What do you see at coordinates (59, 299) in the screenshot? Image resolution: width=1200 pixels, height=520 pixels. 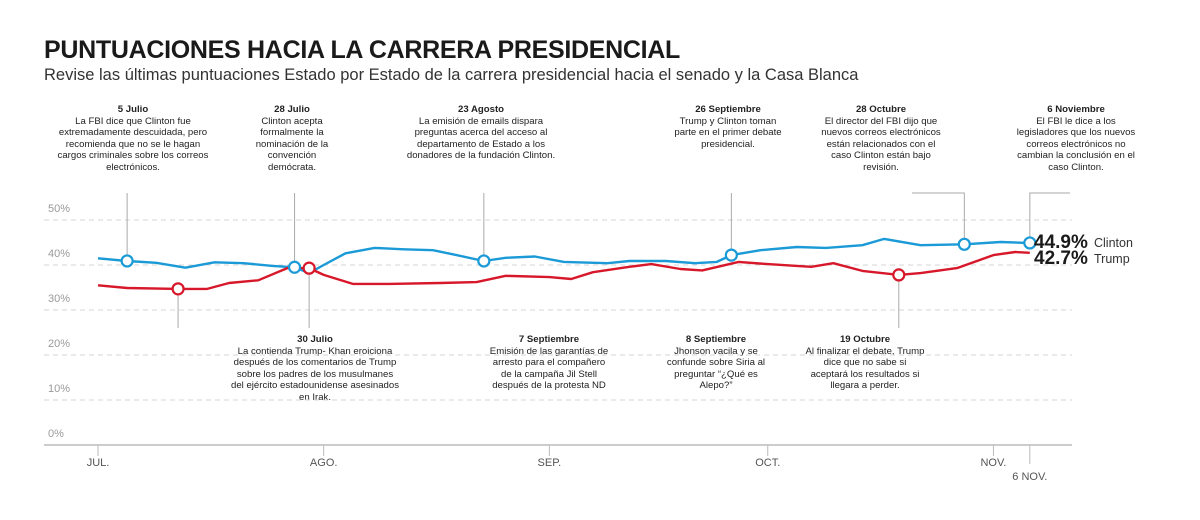 I see `y-tick-label: 30%` at bounding box center [59, 299].